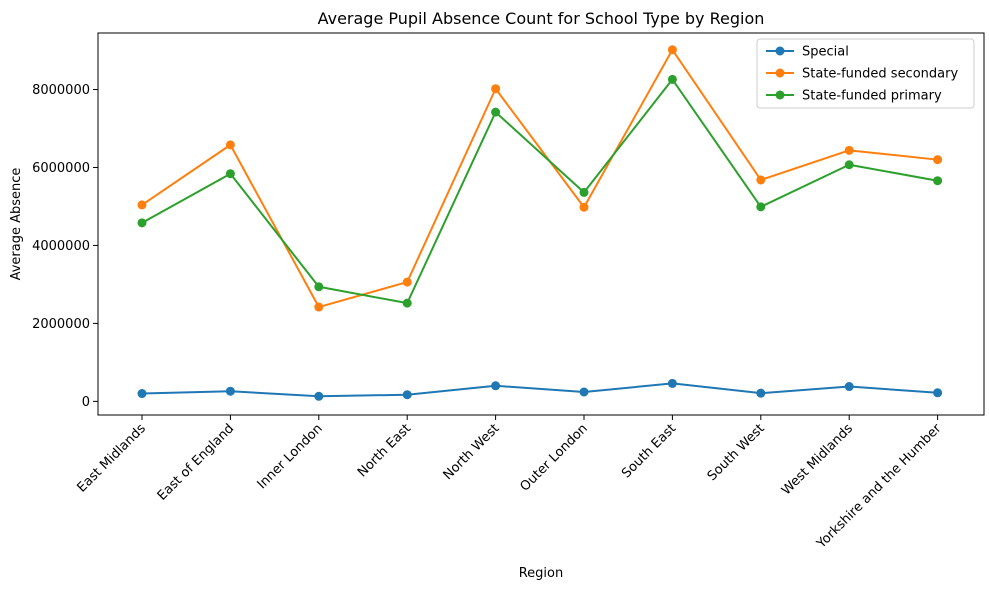 The width and height of the screenshot is (989, 590). What do you see at coordinates (61, 246) in the screenshot?
I see `y-tick-label: 4000000` at bounding box center [61, 246].